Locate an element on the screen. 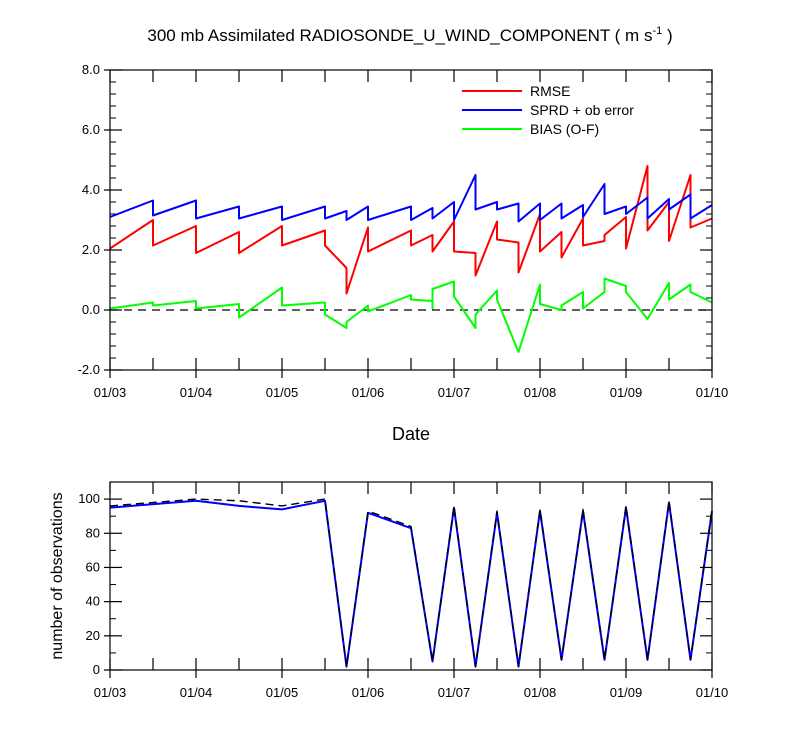 The image size is (800, 750). top-x-tick-label: 01/06 is located at coordinates (368, 392).